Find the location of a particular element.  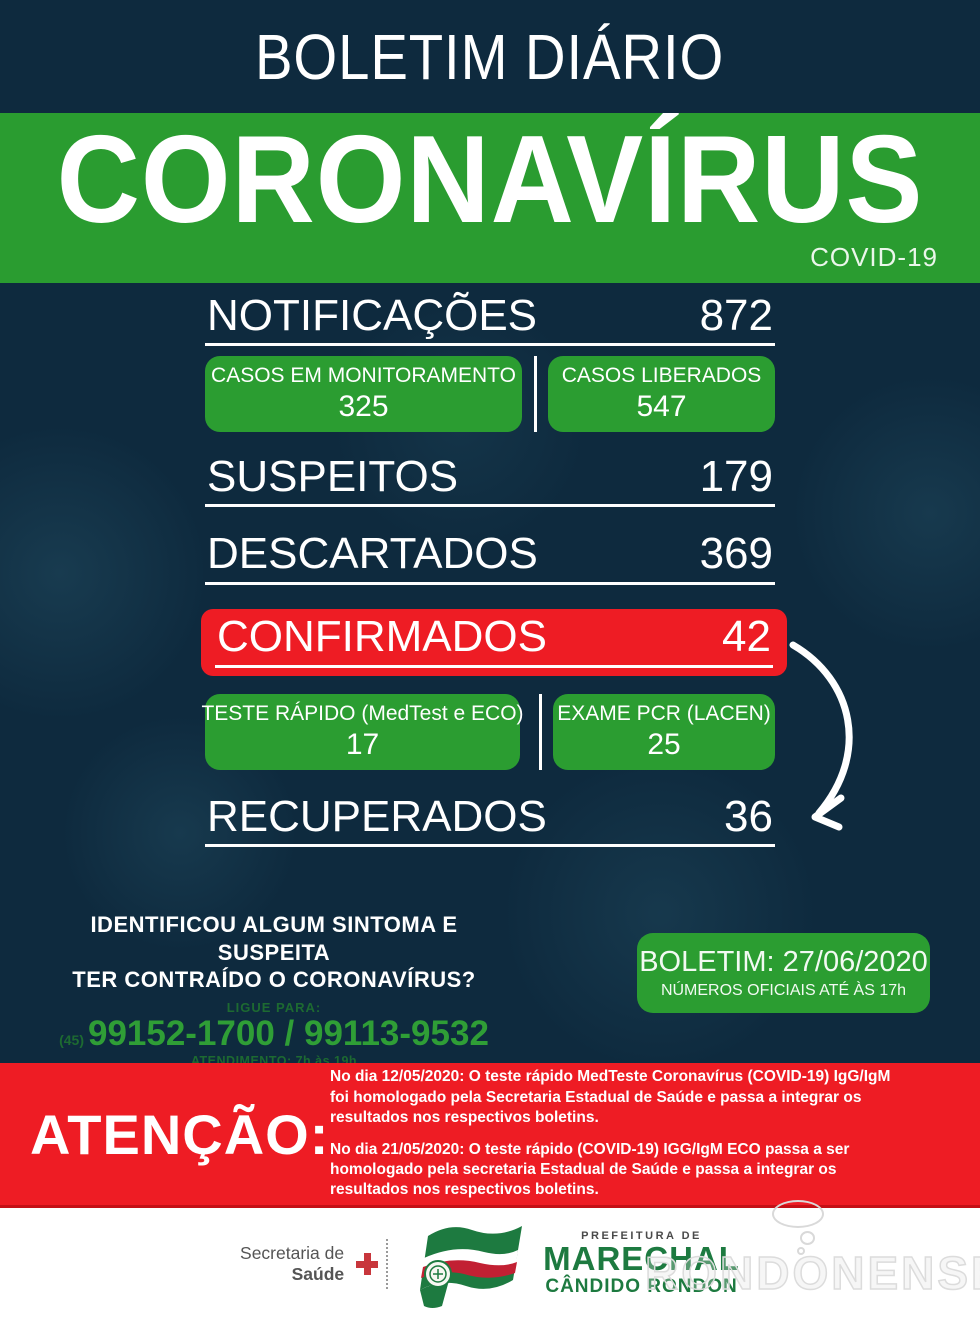

banner: CORONAVÍRUS COVID-19 is located at coordinates (490, 198).